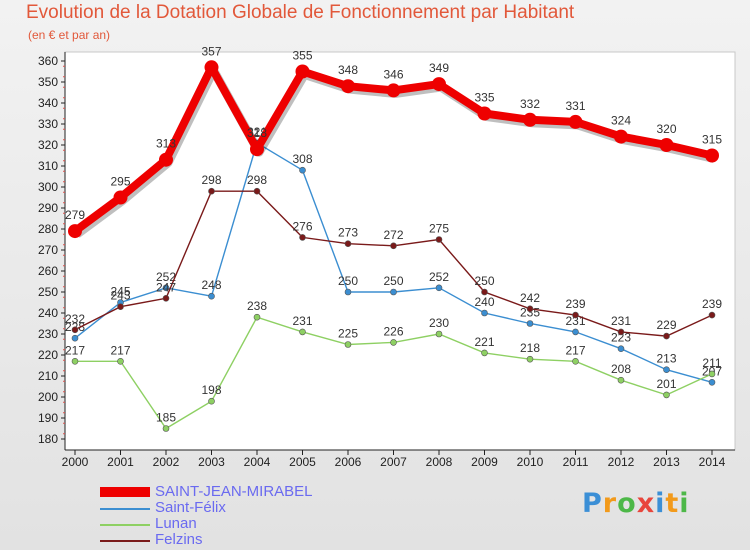  Describe the element at coordinates (257, 133) in the screenshot. I see `data-label-saint-jean-mirabel: 318` at that location.